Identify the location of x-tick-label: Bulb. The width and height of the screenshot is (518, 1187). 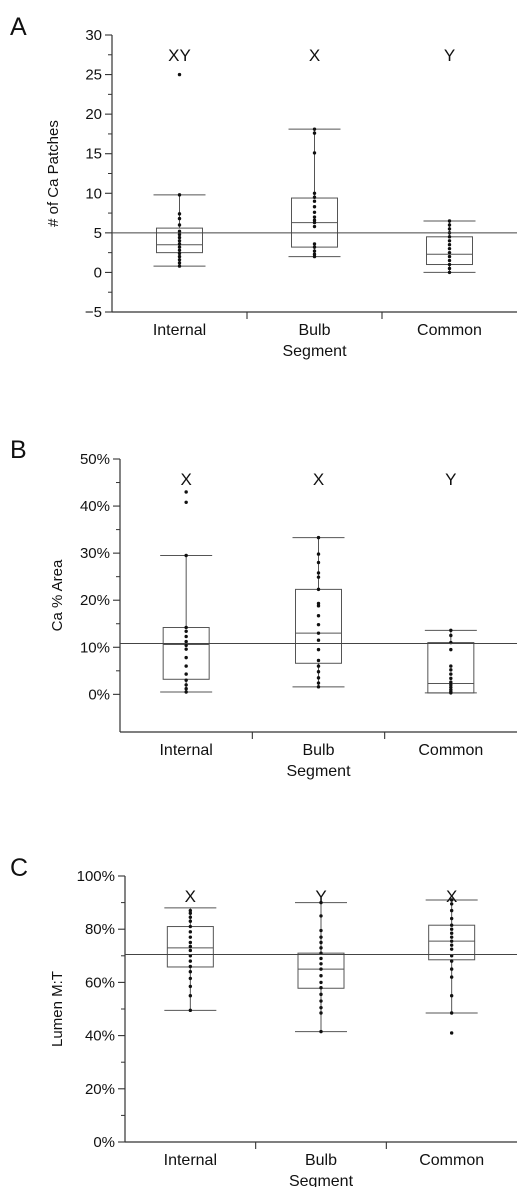
(318, 750).